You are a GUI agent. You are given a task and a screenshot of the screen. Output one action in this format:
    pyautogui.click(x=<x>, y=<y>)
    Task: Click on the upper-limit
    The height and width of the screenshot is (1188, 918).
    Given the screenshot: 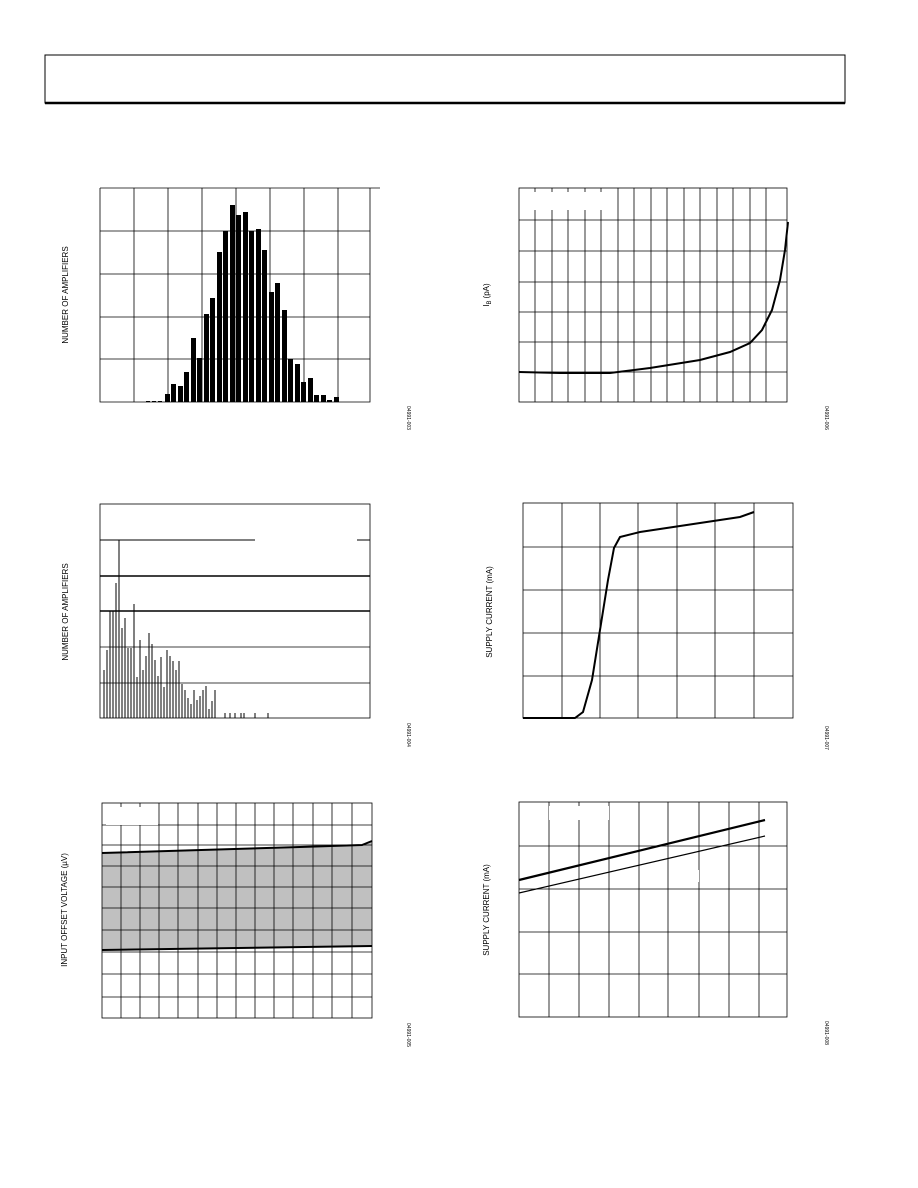 What is the action you would take?
    pyautogui.click(x=237, y=847)
    